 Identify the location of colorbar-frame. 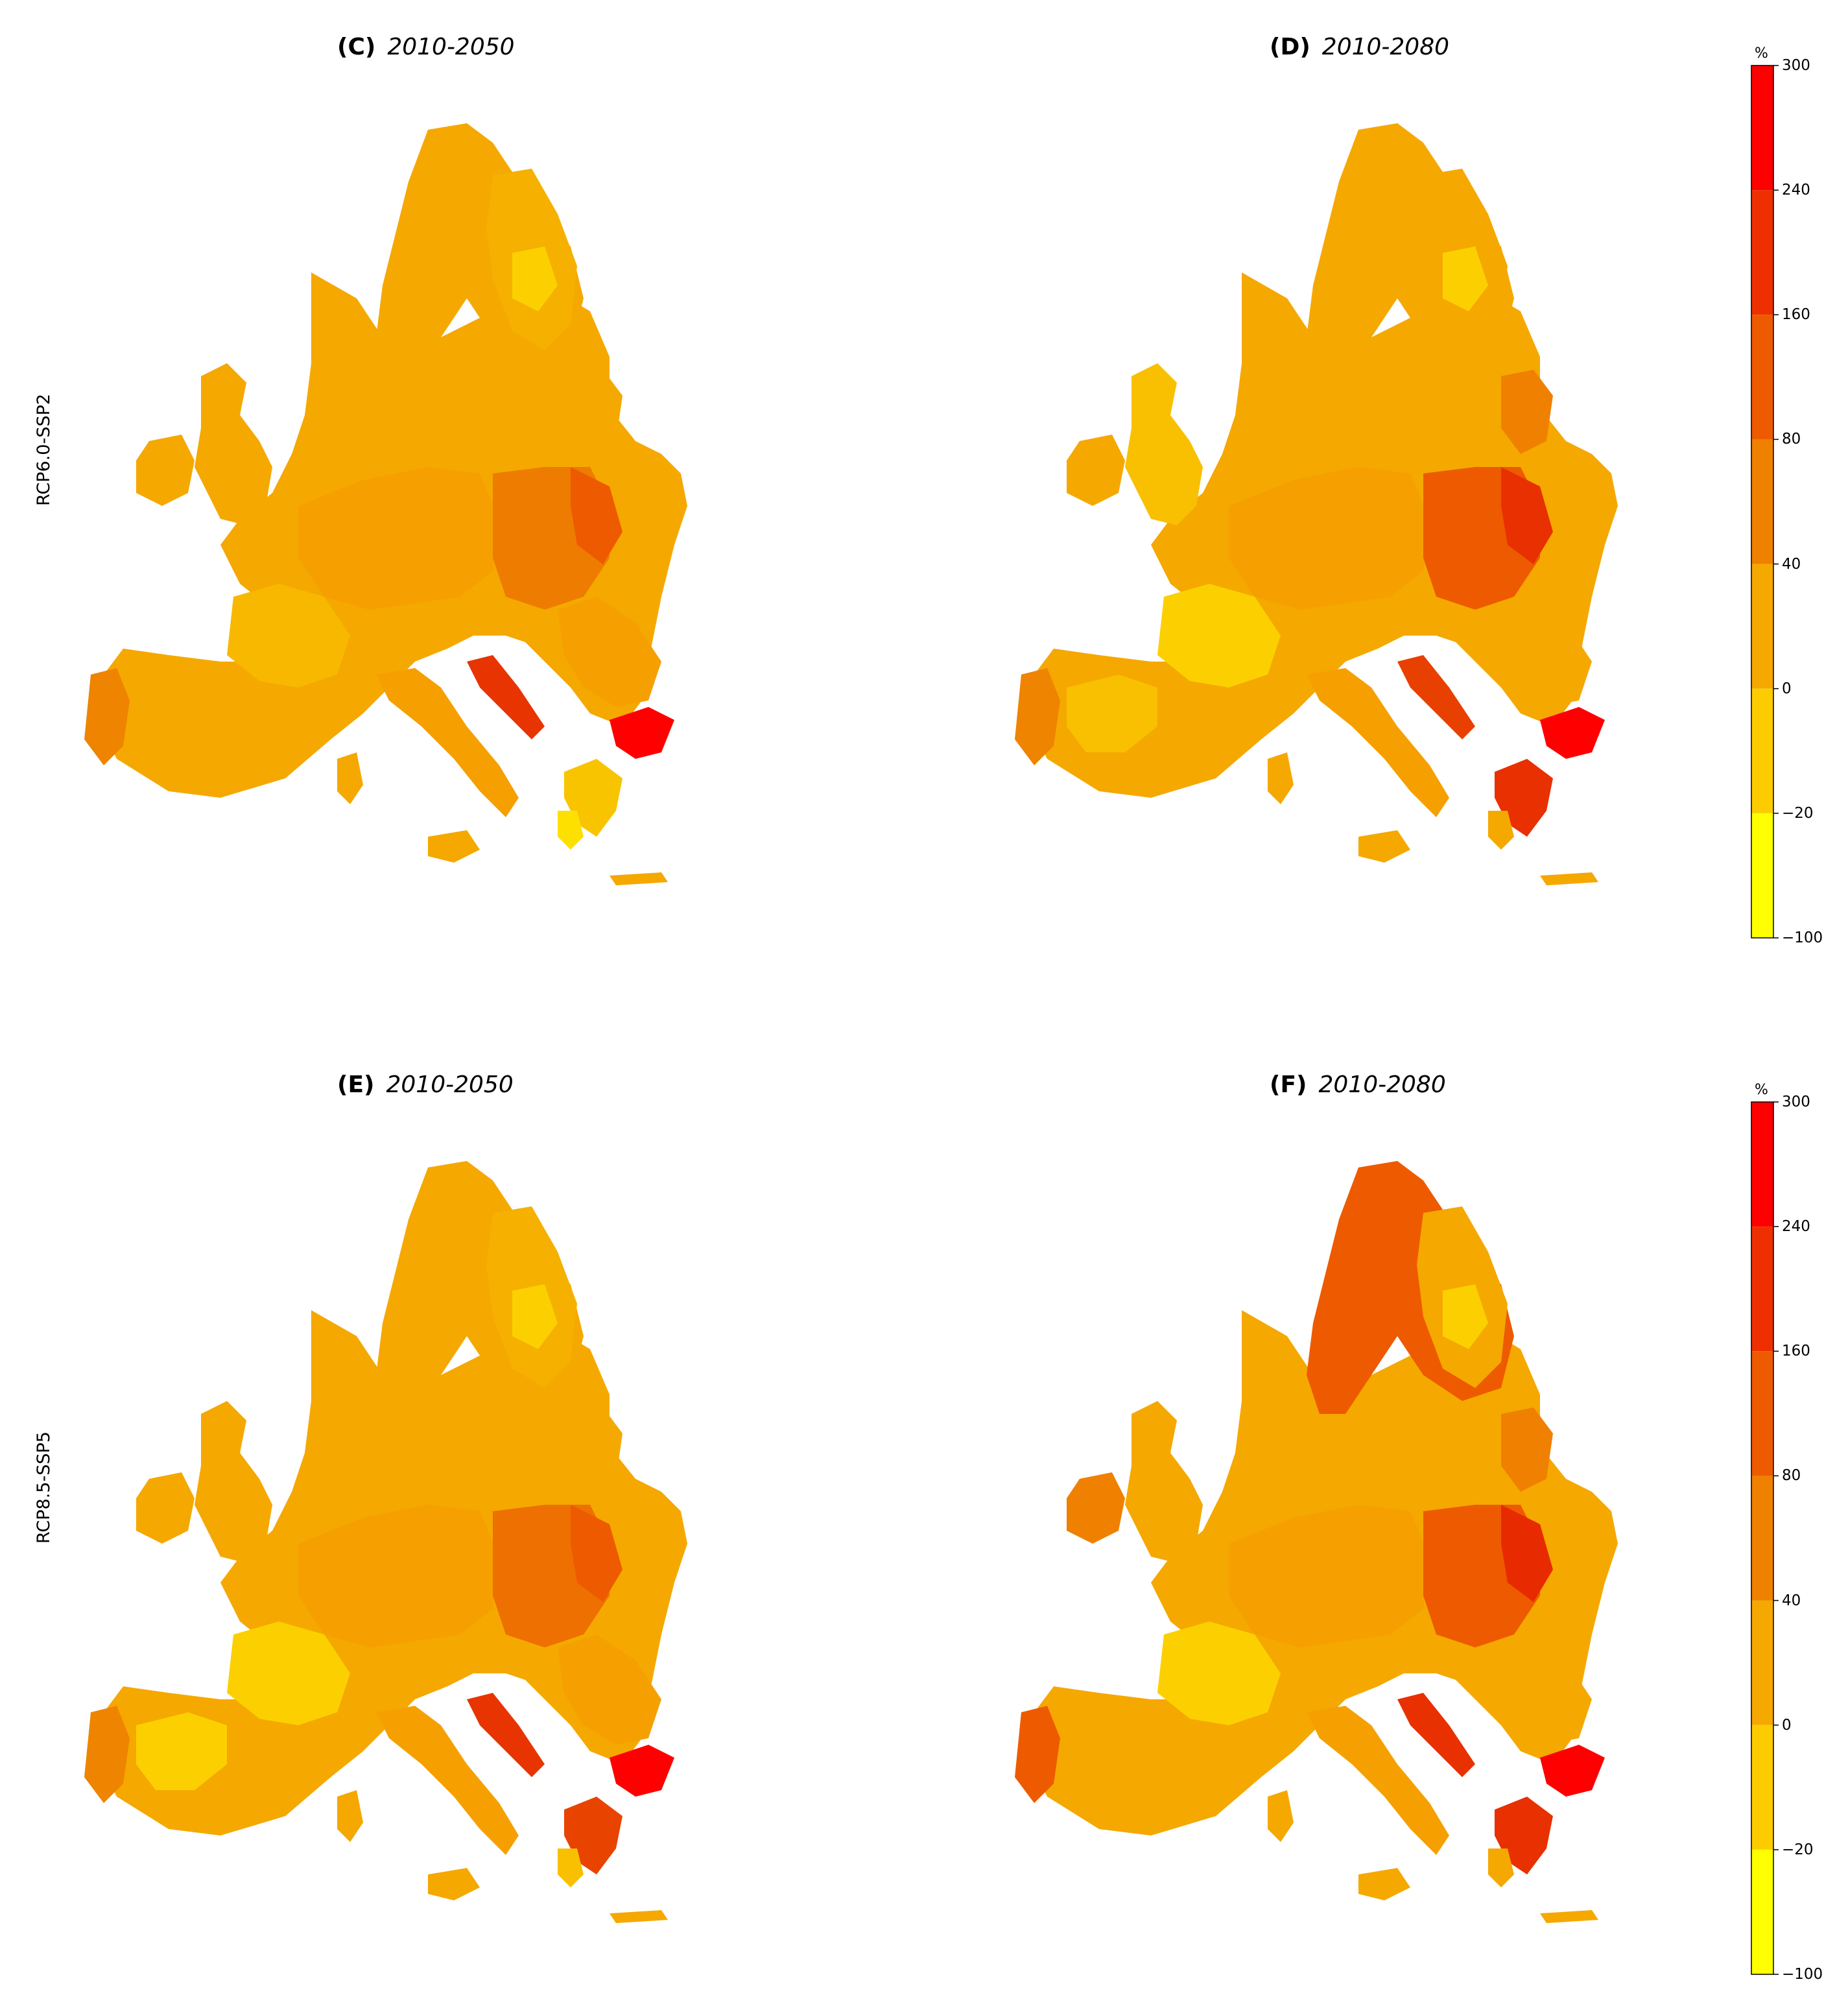
(1762, 502).